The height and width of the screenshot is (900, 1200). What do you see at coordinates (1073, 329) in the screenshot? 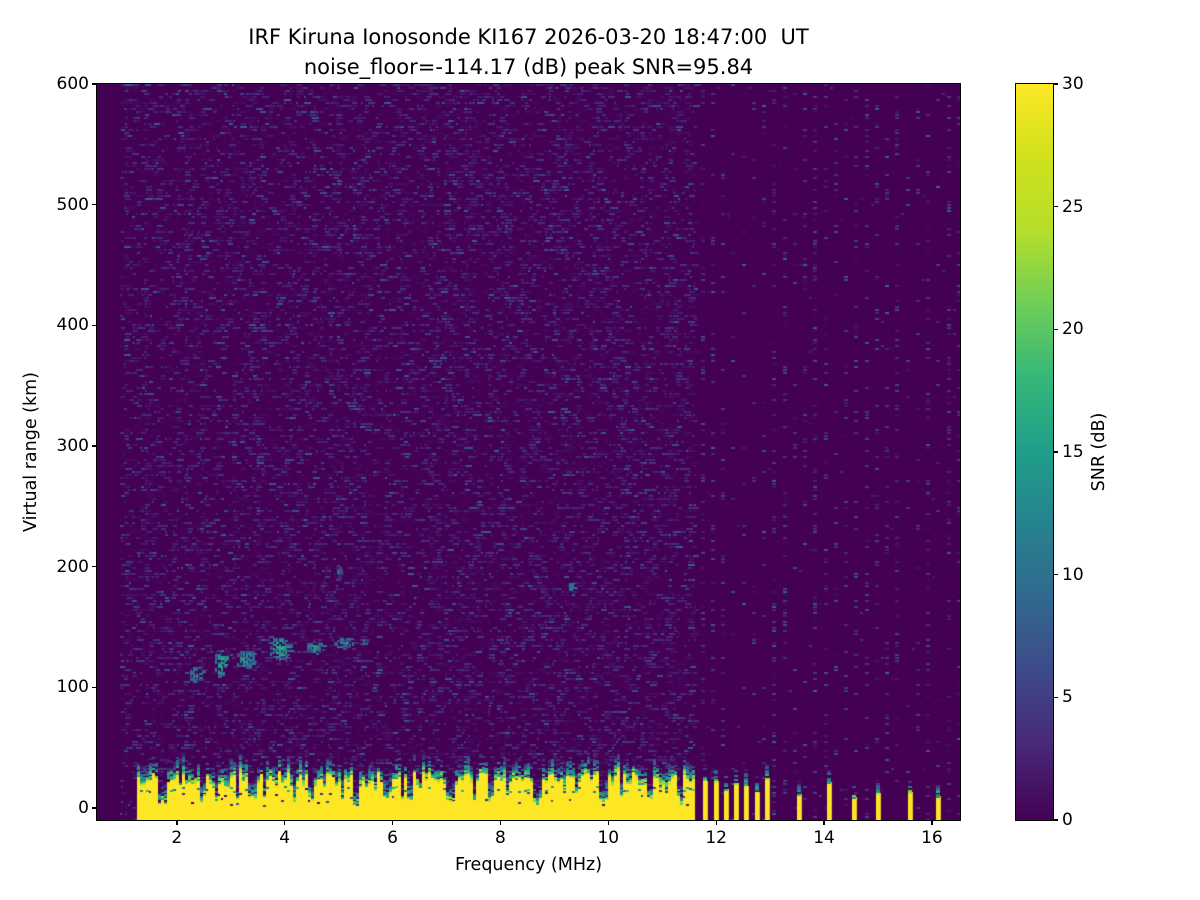
I see `colorbar-tick-label: 20` at bounding box center [1073, 329].